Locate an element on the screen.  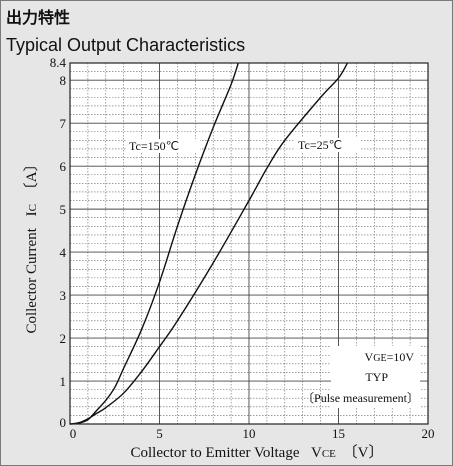
y-tick-label: 2 is located at coordinates (63, 338).